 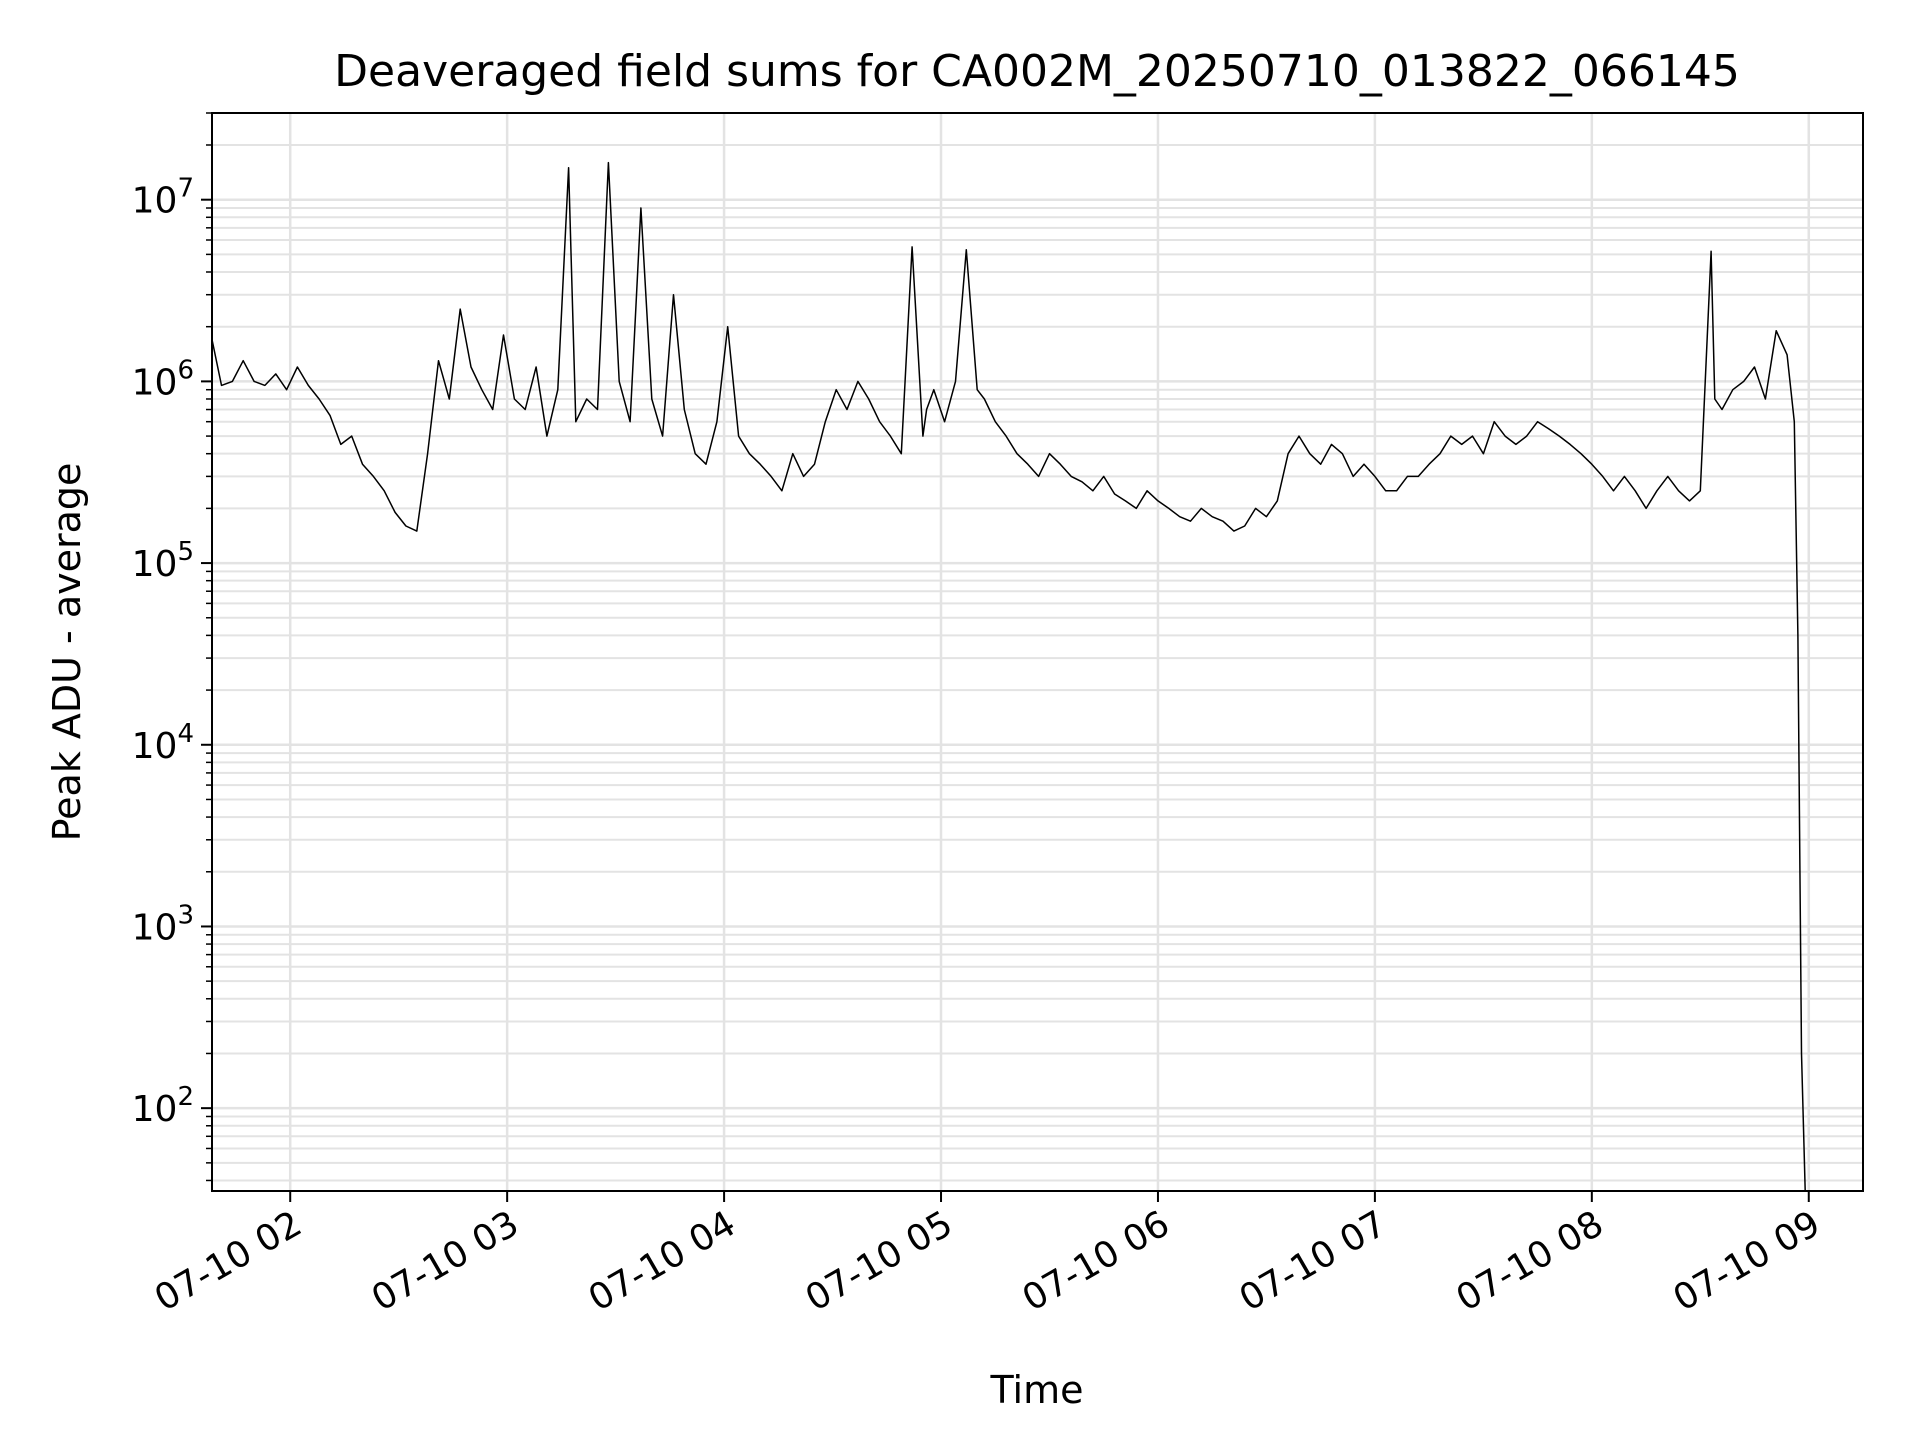 What do you see at coordinates (67, 652) in the screenshot?
I see `y-axis-label: Peak ADU - average` at bounding box center [67, 652].